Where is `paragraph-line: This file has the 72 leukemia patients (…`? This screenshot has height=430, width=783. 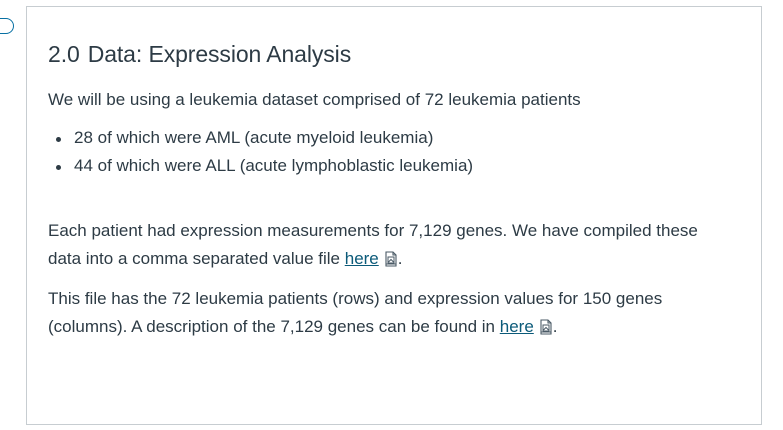
paragraph-line: This file has the 72 leukemia patients (… is located at coordinates (355, 298).